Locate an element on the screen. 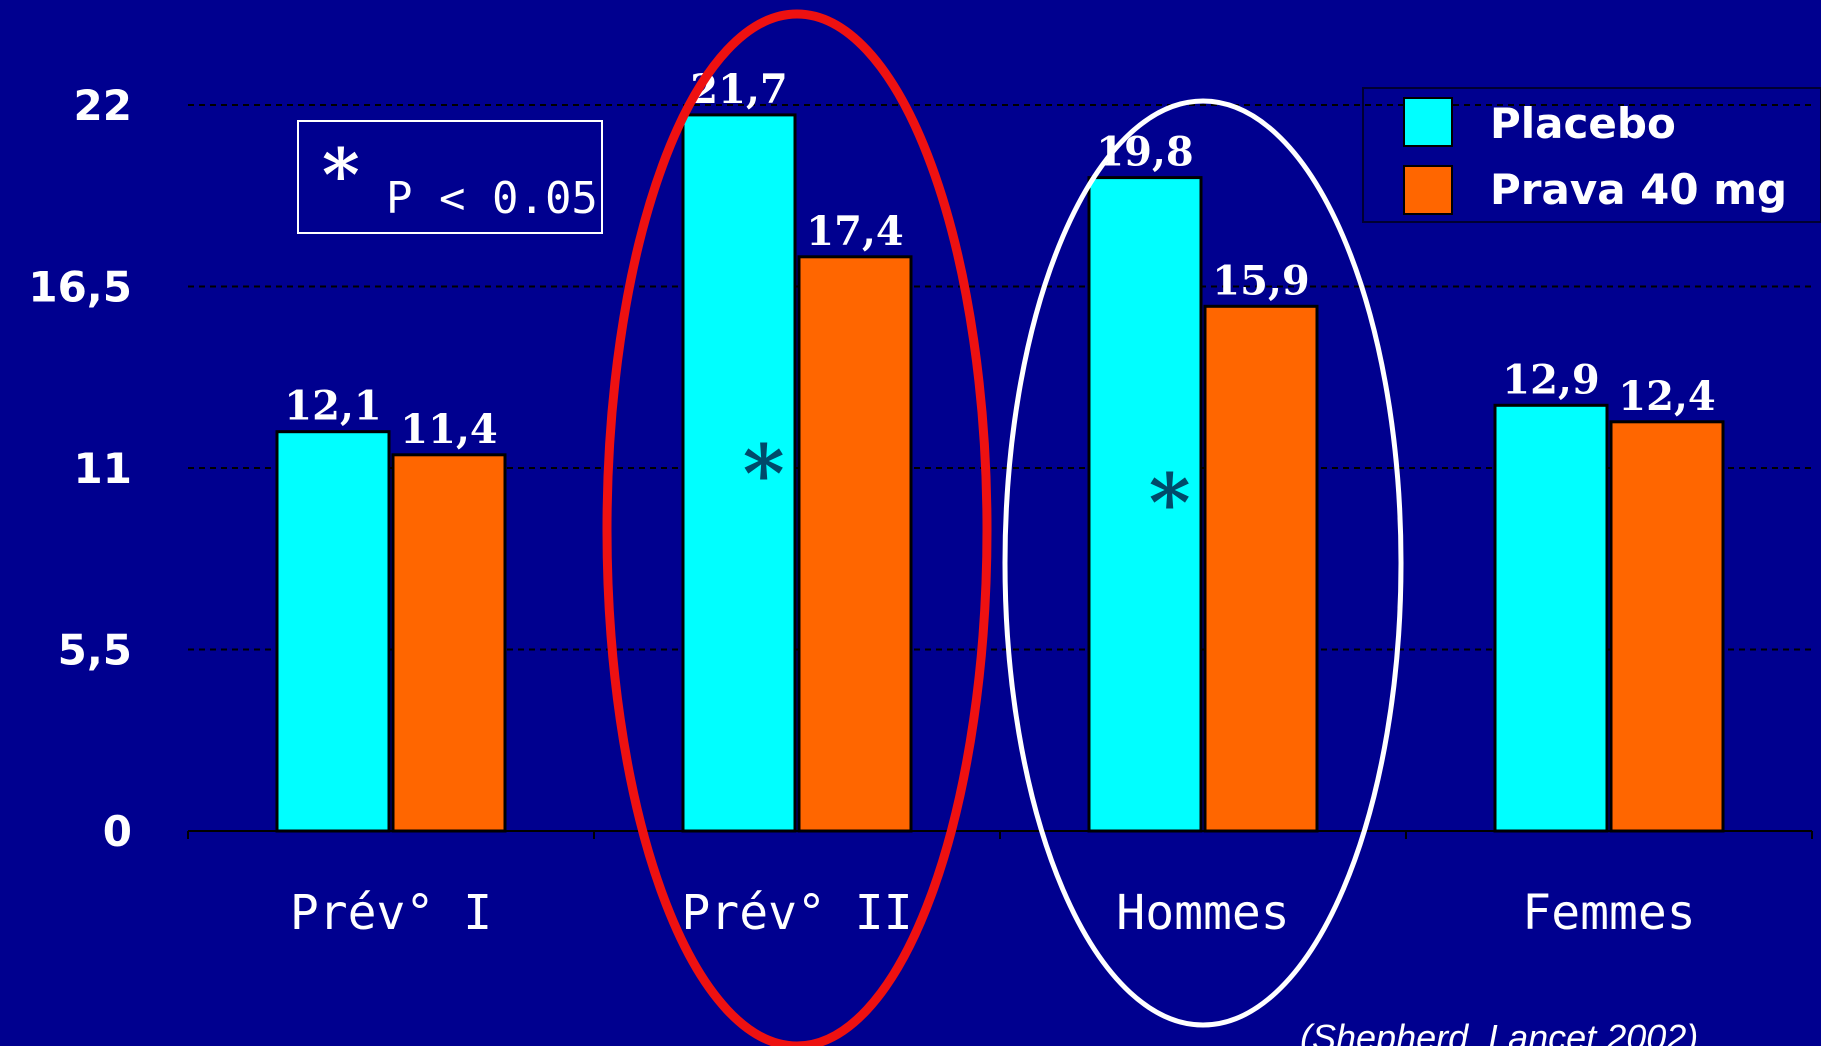  bar-placebo-femmes is located at coordinates (1551, 618).